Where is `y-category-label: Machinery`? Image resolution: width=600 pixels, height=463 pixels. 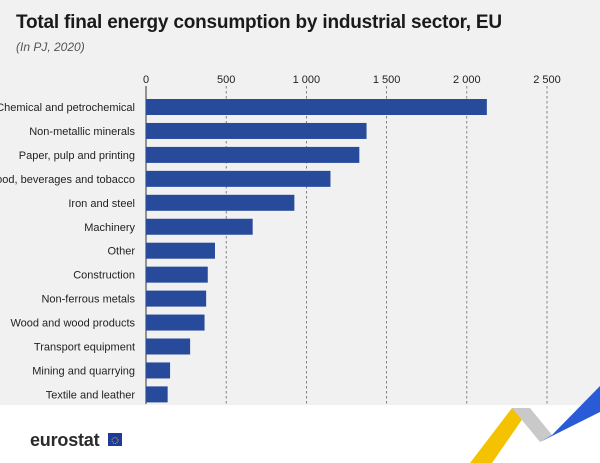 y-category-label: Machinery is located at coordinates (109, 228).